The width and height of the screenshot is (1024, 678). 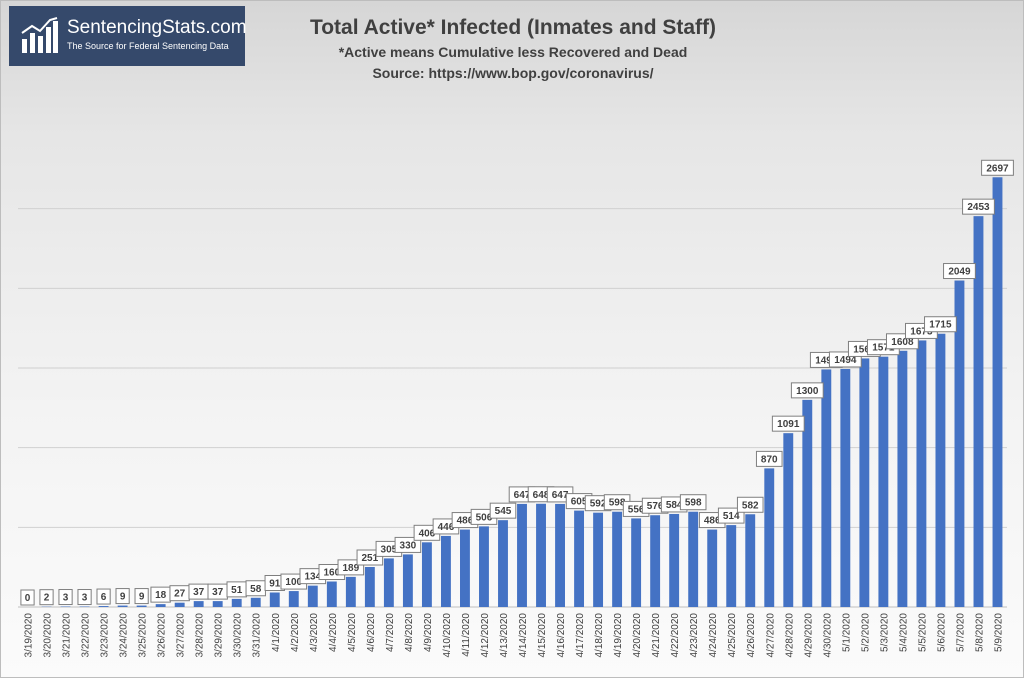 What do you see at coordinates (731, 566) in the screenshot?
I see `bar-4/25/2020` at bounding box center [731, 566].